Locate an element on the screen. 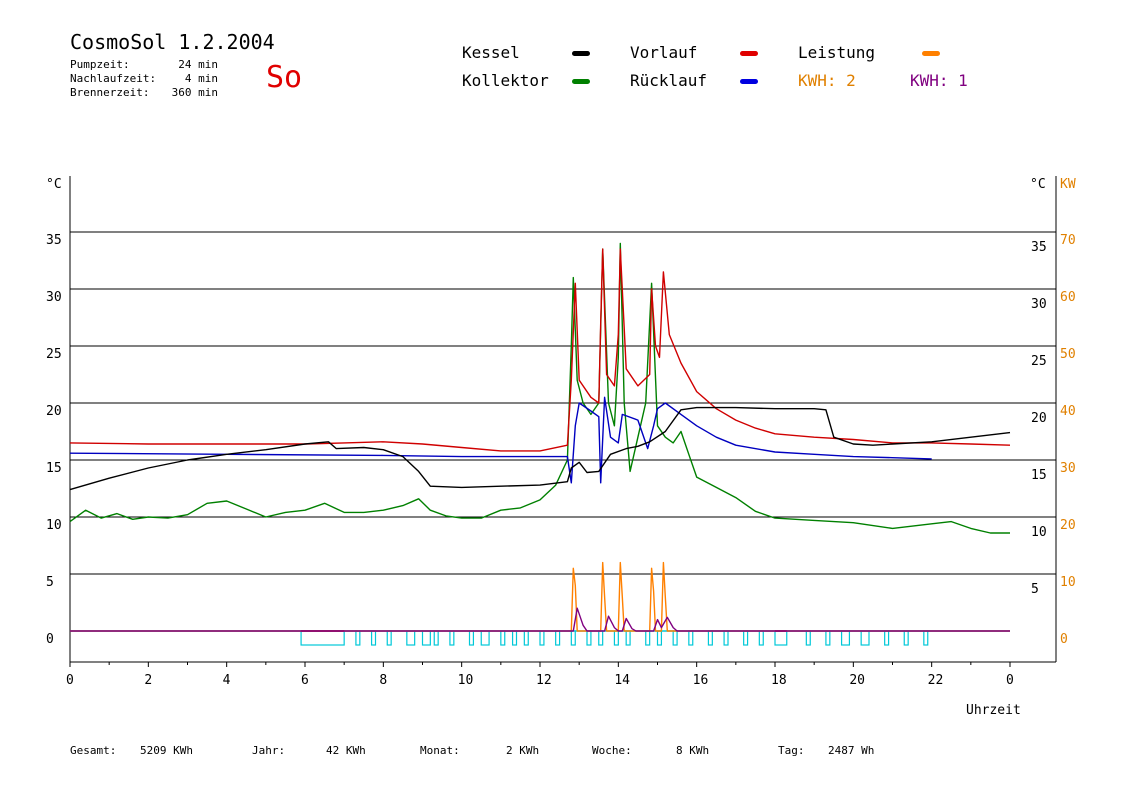  y-tick-label-left: 15 is located at coordinates (54, 468).